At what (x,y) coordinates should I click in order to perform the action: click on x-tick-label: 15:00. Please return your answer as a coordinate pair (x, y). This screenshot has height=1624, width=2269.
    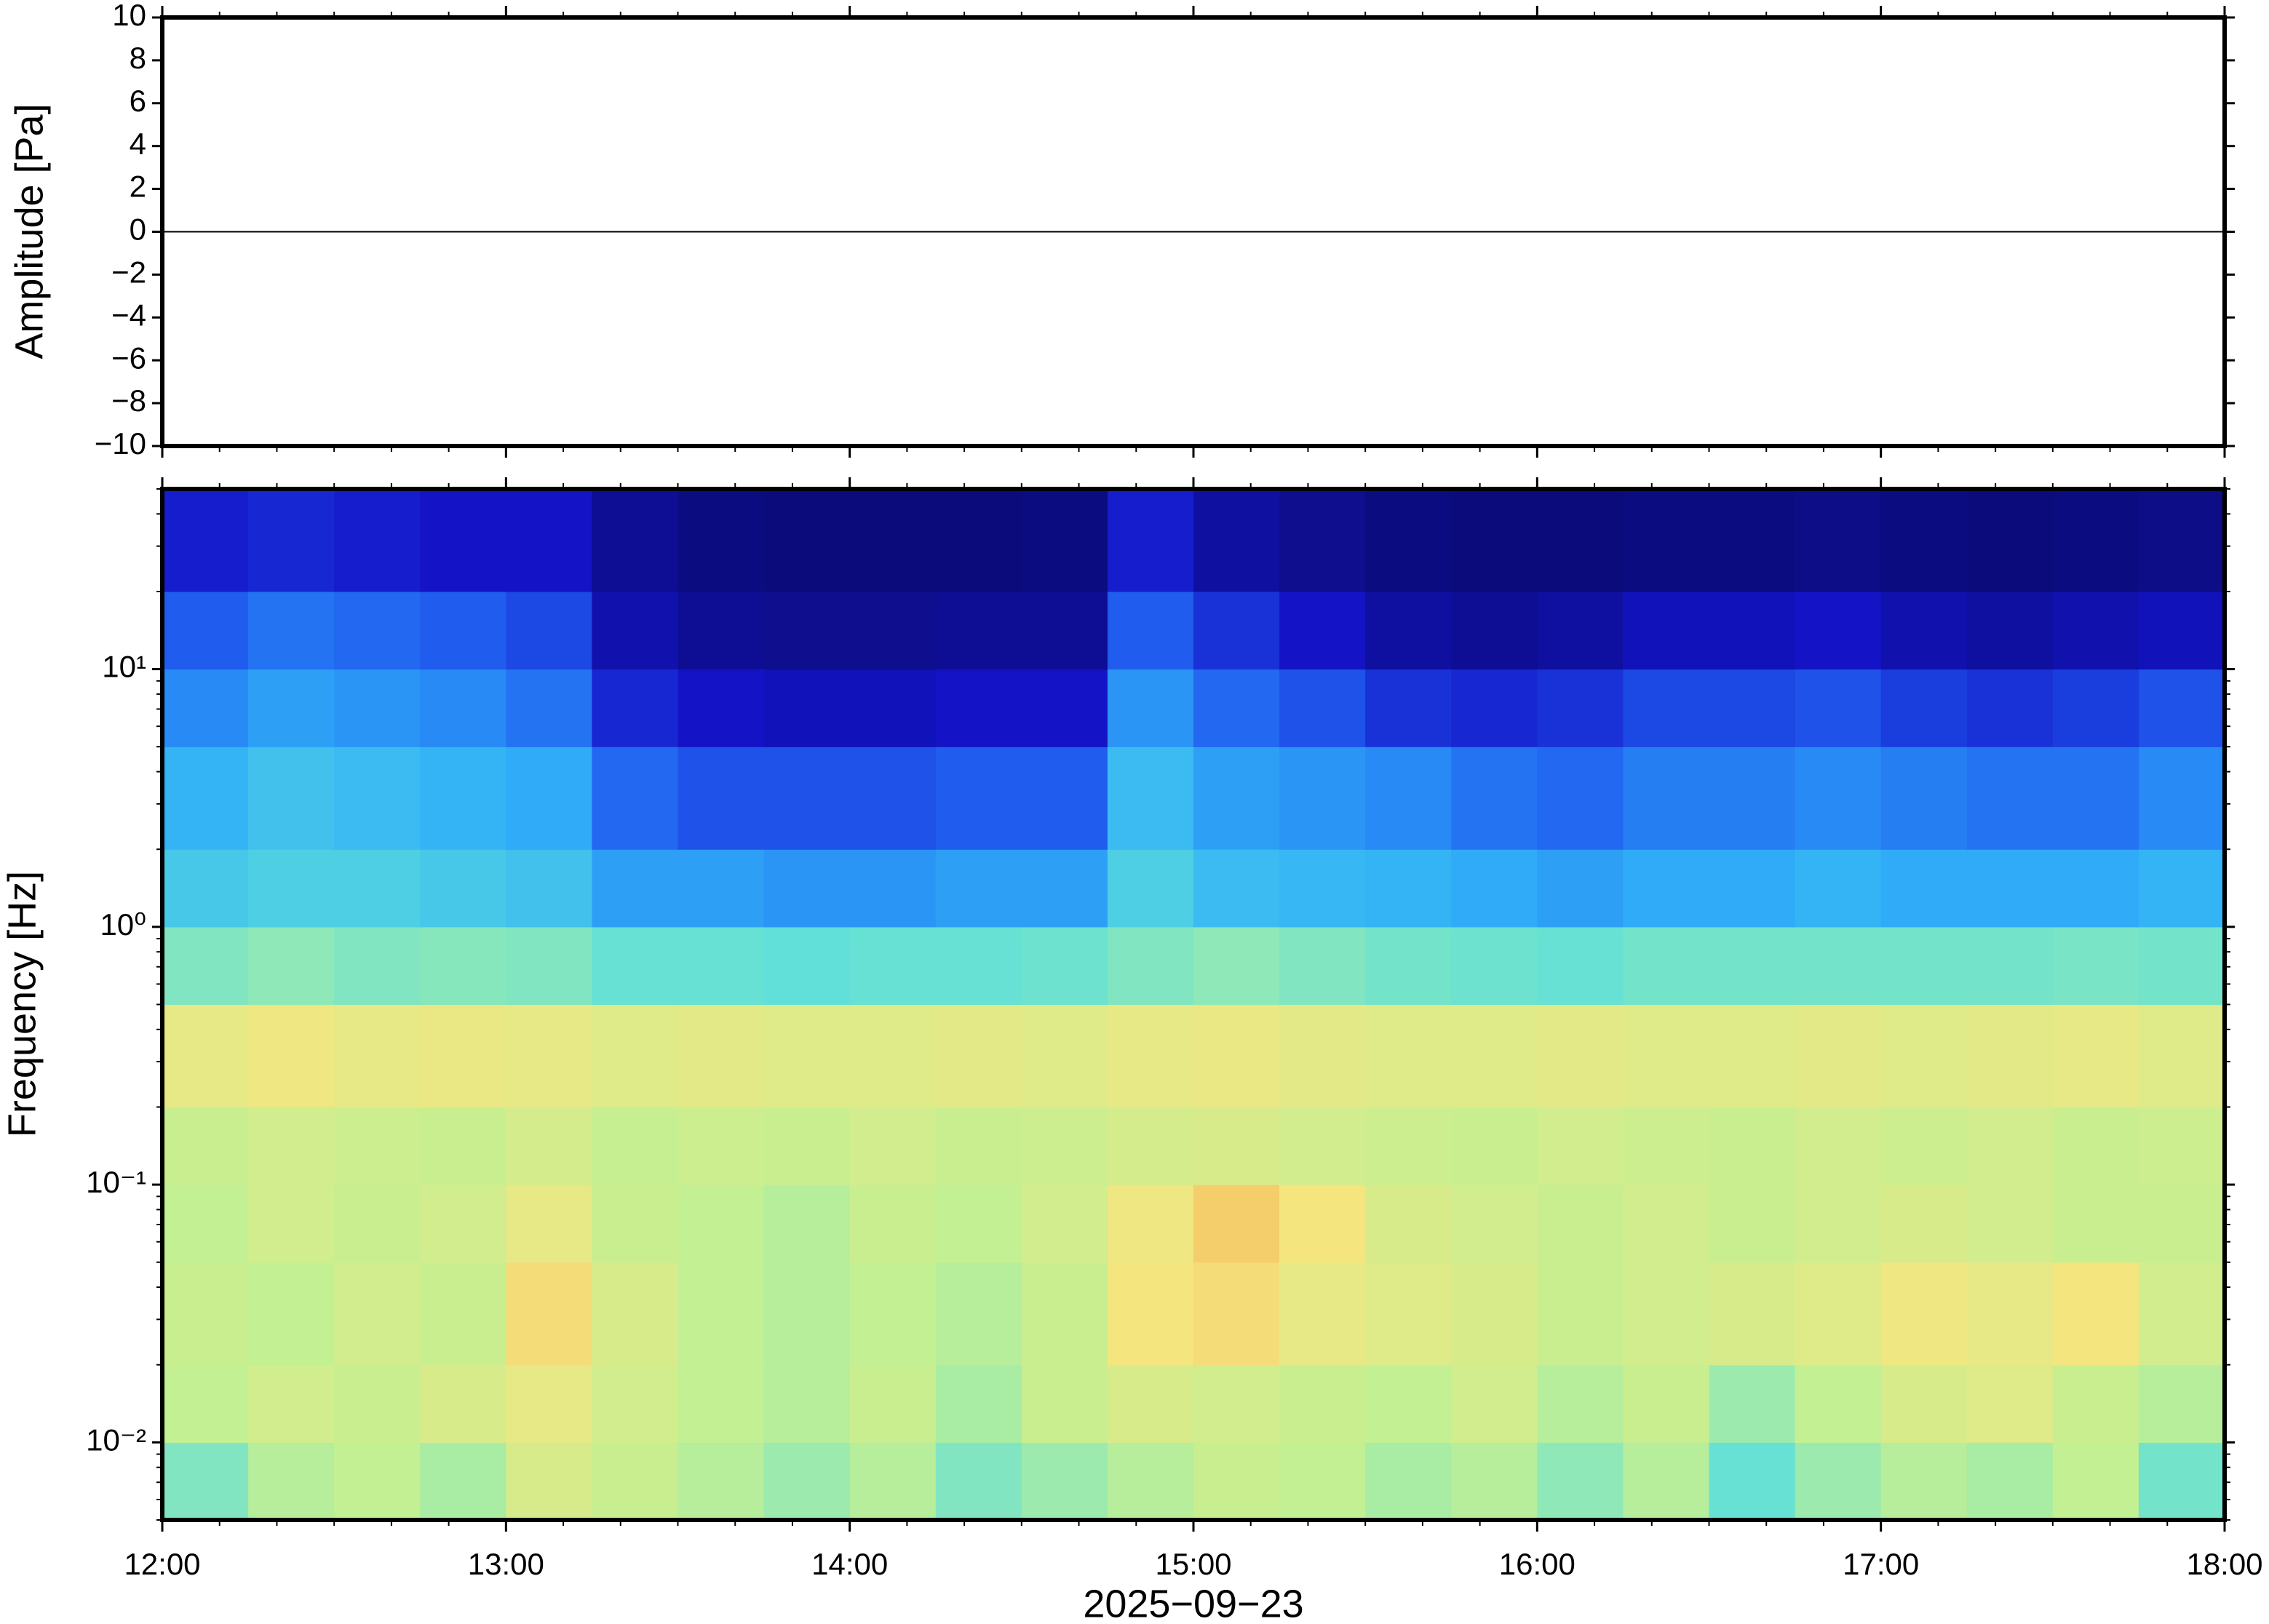
    Looking at the image, I should click on (1193, 1564).